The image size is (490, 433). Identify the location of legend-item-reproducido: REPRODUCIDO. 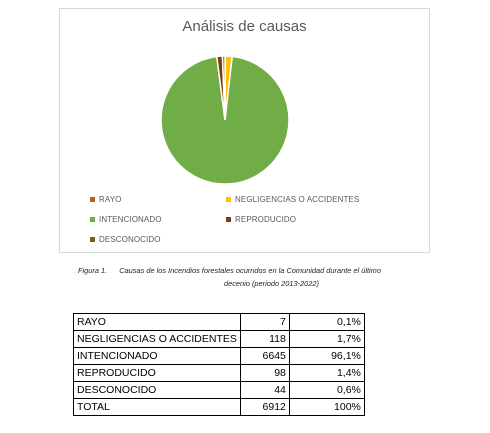
(261, 219).